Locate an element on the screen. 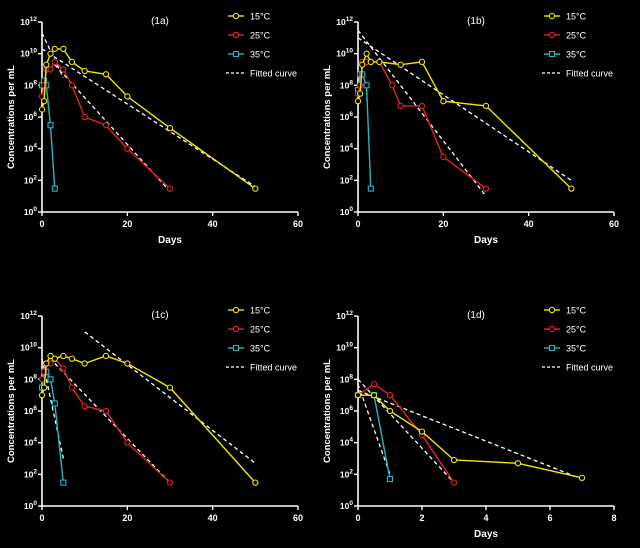 This screenshot has height=548, width=640. x-tick-label: 20 is located at coordinates (443, 224).